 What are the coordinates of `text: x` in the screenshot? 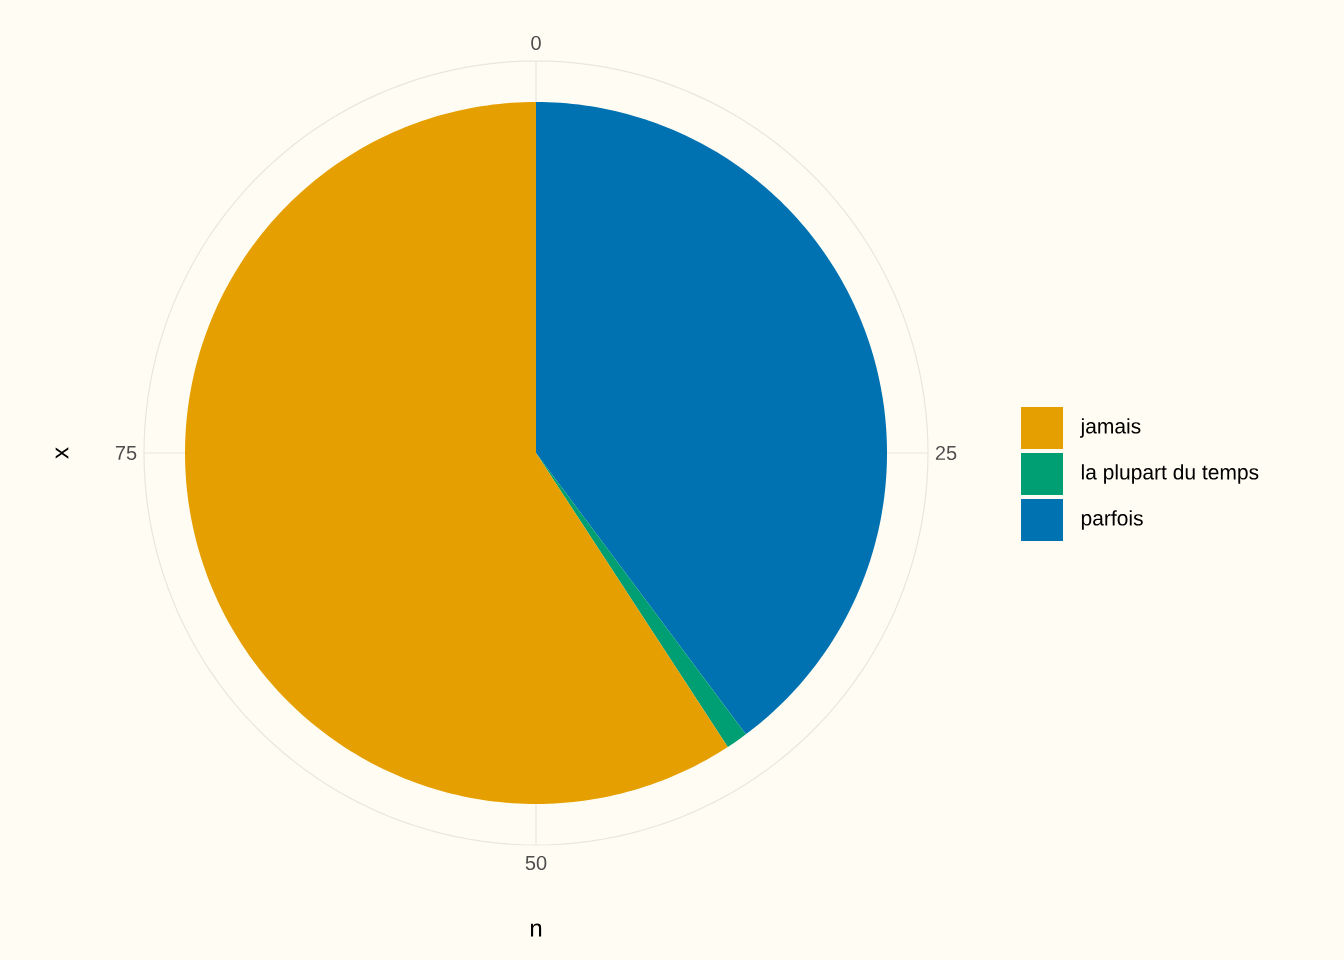 It's located at (62, 453).